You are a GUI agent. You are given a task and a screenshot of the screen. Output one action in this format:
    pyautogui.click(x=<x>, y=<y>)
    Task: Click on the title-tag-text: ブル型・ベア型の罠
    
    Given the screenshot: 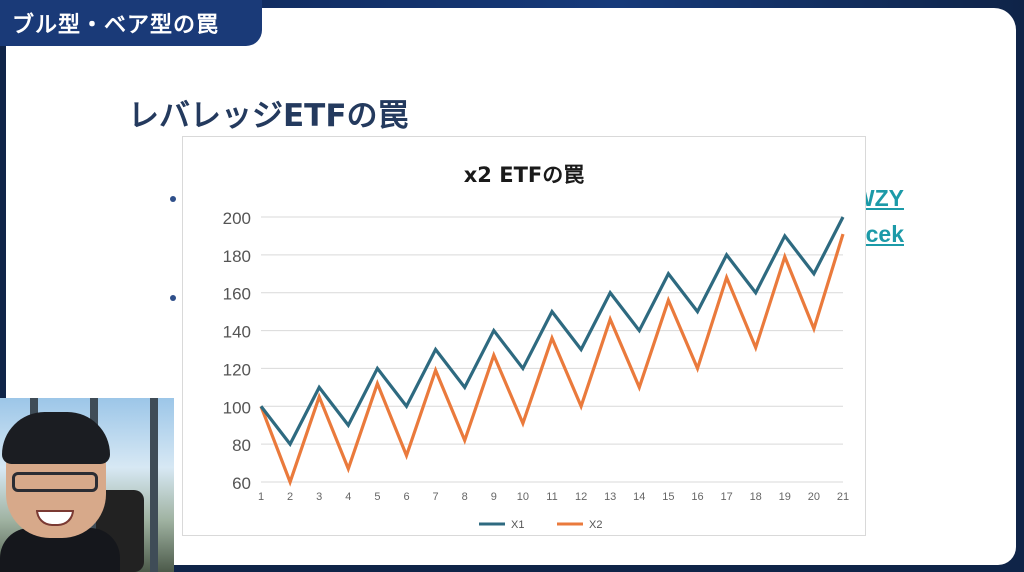 What is the action you would take?
    pyautogui.click(x=116, y=25)
    